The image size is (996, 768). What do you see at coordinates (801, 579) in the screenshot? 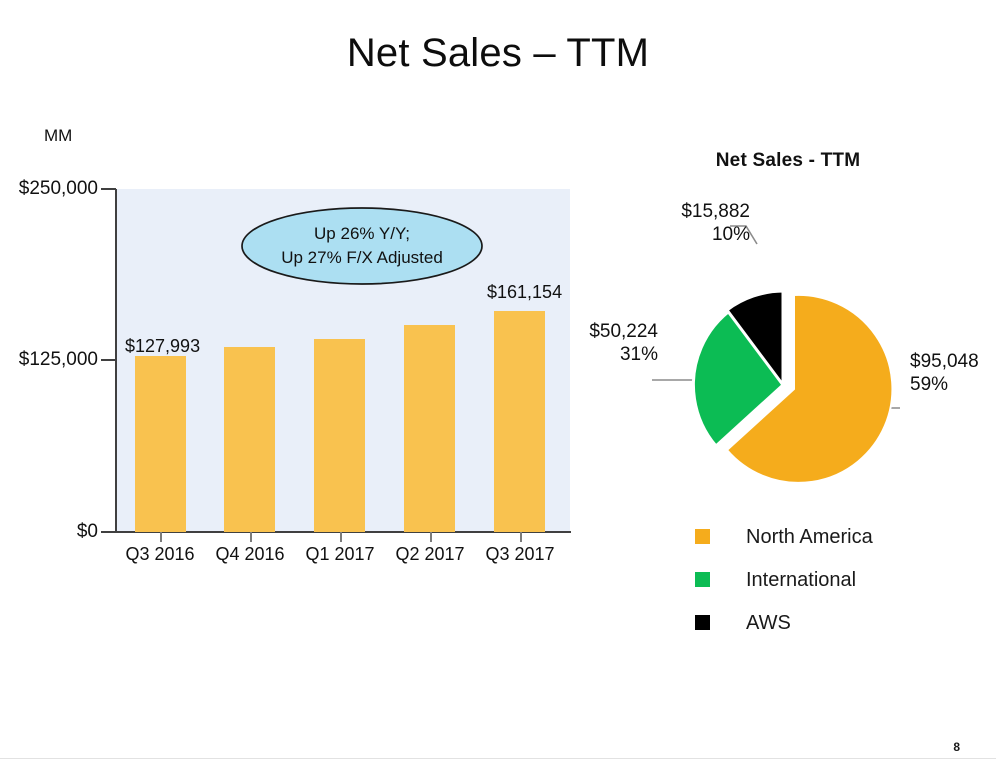
I see `legend-label-international: International` at bounding box center [801, 579].